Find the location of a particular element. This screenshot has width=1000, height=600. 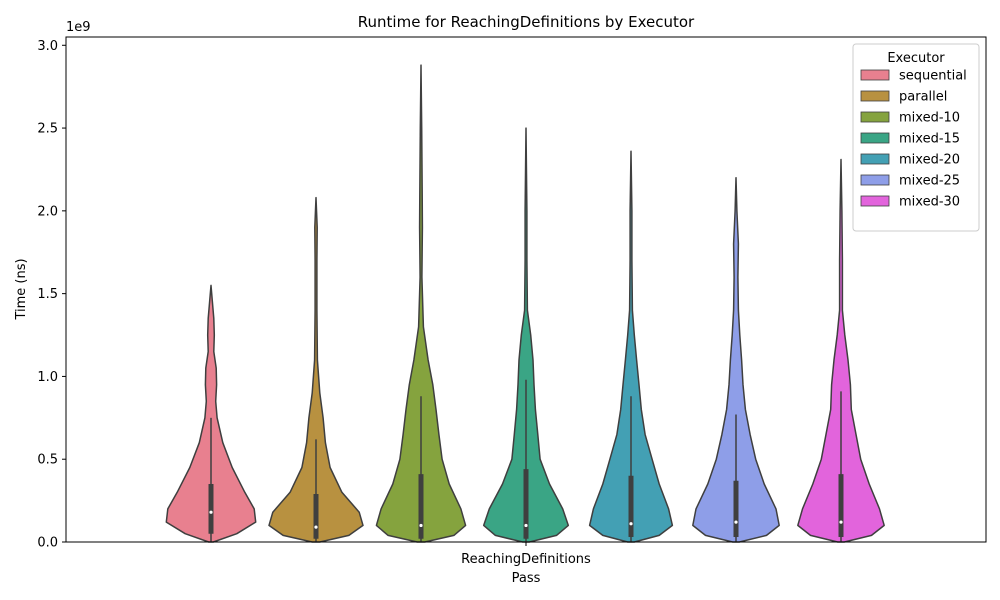

y-tick-label: 2.5 is located at coordinates (47, 129).